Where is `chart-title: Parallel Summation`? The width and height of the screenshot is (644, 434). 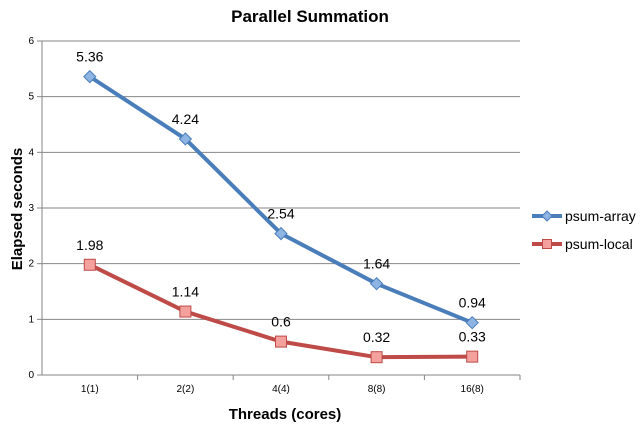
chart-title: Parallel Summation is located at coordinates (310, 16).